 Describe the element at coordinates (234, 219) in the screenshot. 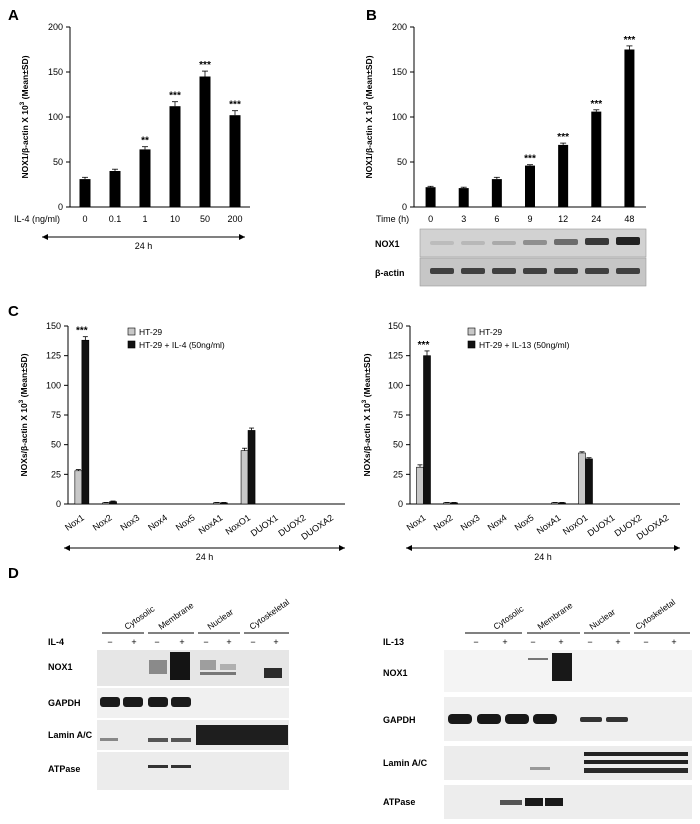

I see `x-tick-label: 200` at that location.